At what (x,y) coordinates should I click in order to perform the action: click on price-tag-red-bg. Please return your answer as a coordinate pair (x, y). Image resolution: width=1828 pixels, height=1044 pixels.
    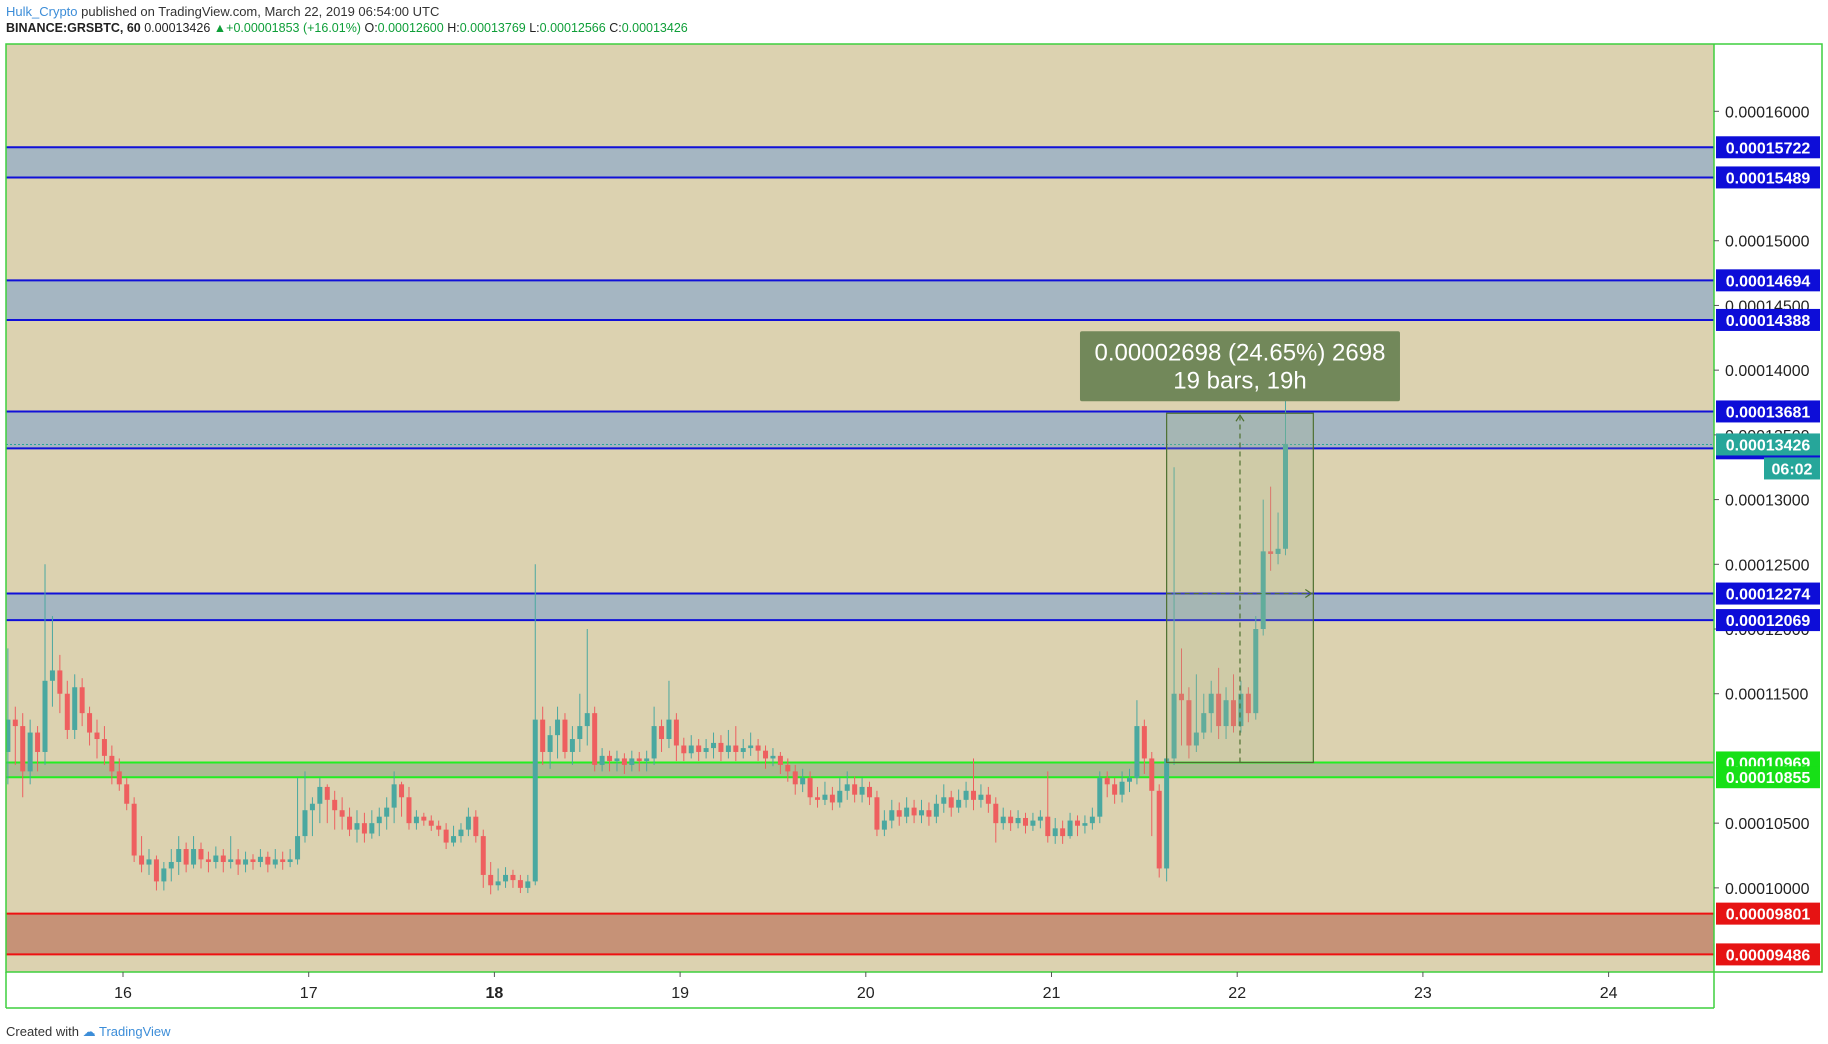
    Looking at the image, I should click on (1768, 954).